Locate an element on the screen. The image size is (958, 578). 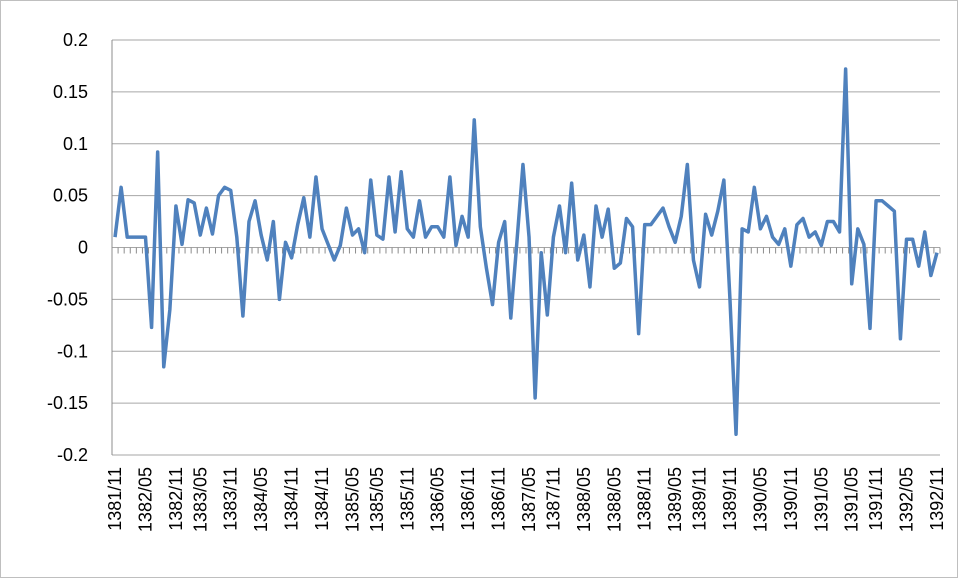
x-tick-label: 1389/05 is located at coordinates (675, 499).